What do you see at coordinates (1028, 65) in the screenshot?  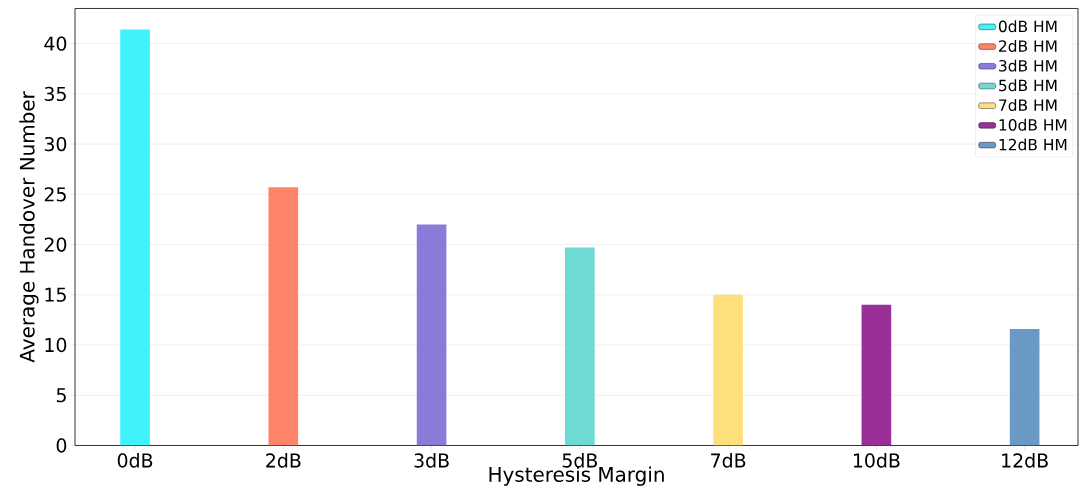 I see `legend-label: 3dB HM` at bounding box center [1028, 65].